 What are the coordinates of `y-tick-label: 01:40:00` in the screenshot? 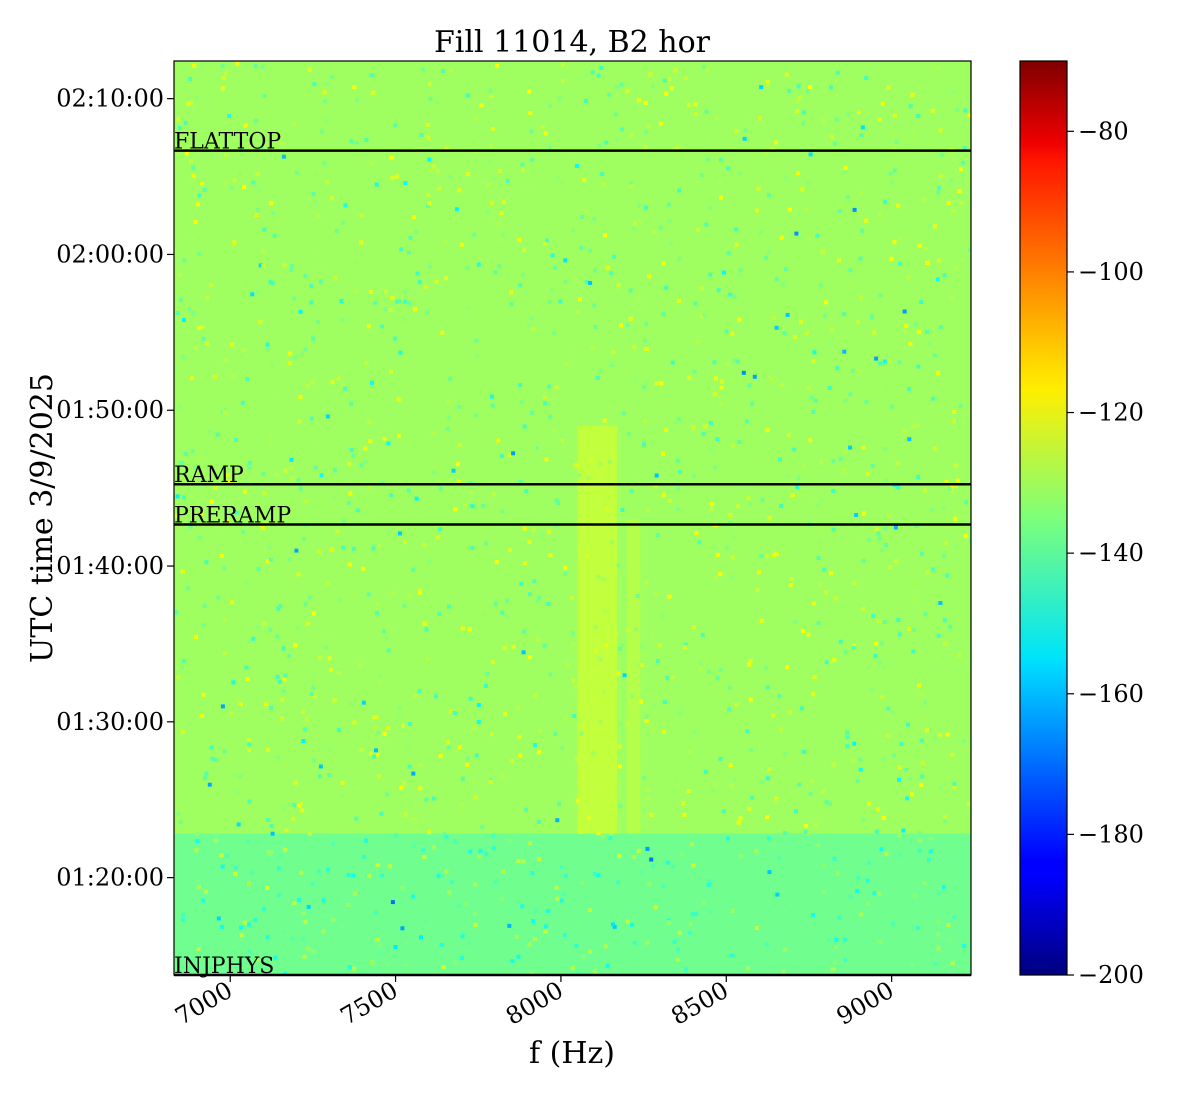 It's located at (110, 566).